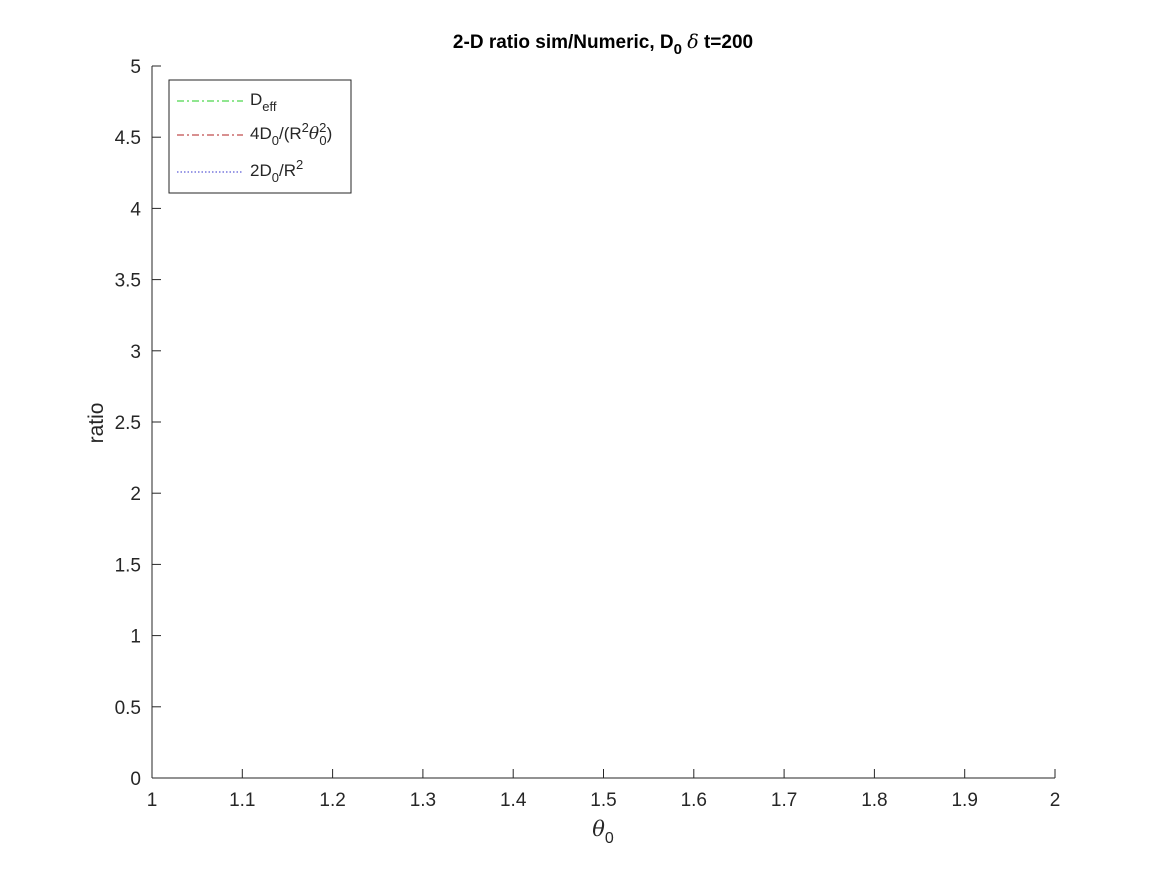 This screenshot has height=875, width=1167. What do you see at coordinates (128, 708) in the screenshot?
I see `y-tick-label: 0.5` at bounding box center [128, 708].